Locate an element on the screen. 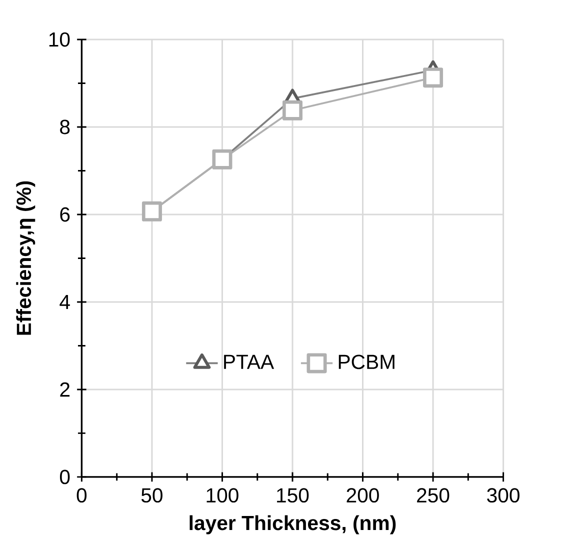  x-tick-label: 300 is located at coordinates (503, 495).